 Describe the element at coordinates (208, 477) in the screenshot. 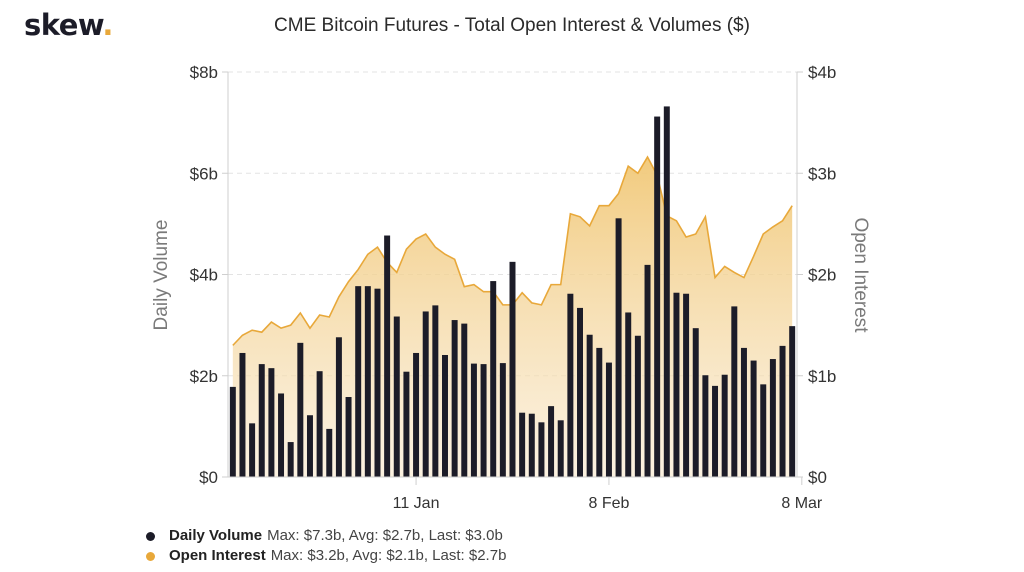

I see `y-left-tick-label: $0` at that location.